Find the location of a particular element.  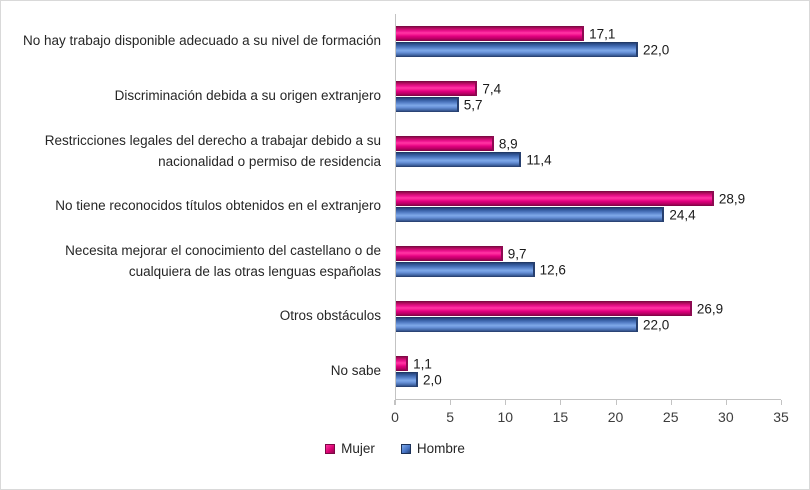

x-tick-label: 30 is located at coordinates (726, 417).